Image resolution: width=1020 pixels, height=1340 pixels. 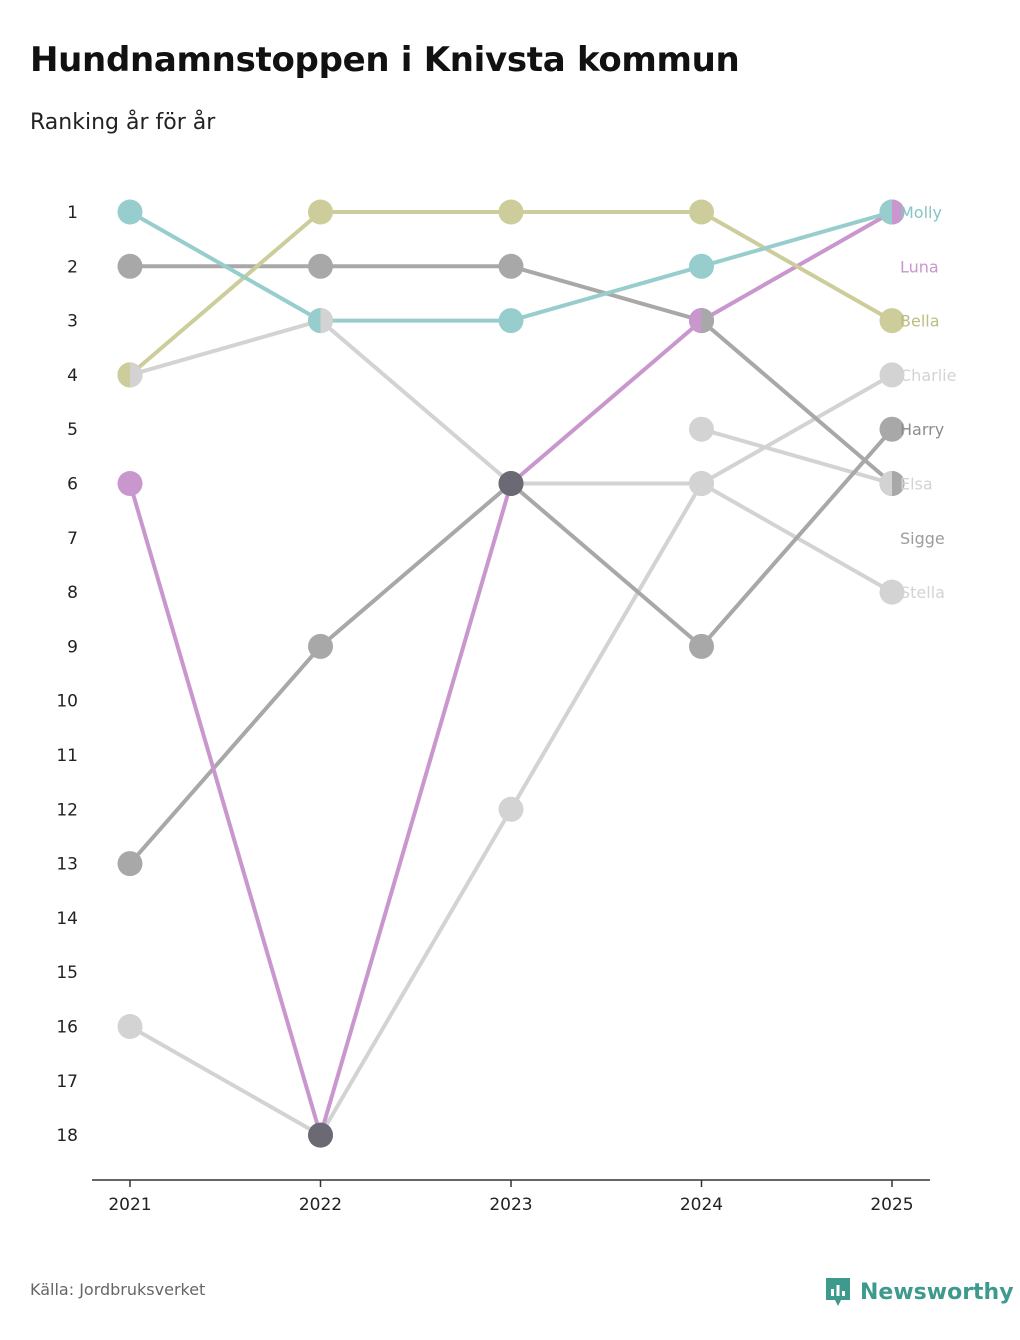 What do you see at coordinates (922, 538) in the screenshot?
I see `series-label: Sigge` at bounding box center [922, 538].